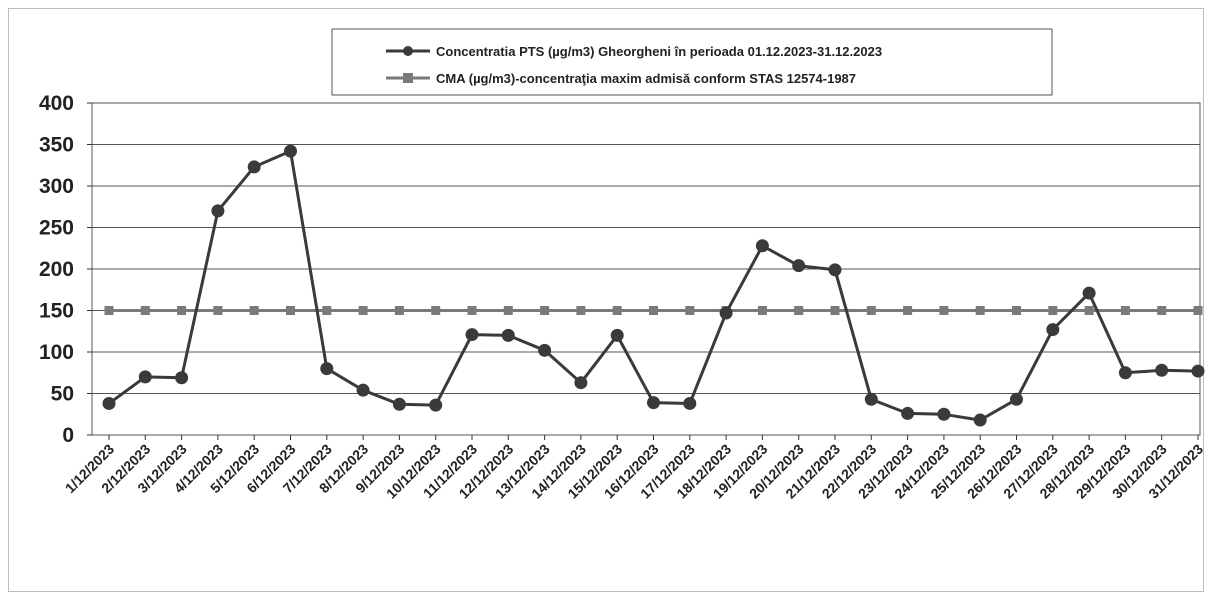 The width and height of the screenshot is (1214, 602). What do you see at coordinates (56, 311) in the screenshot?
I see `y-tick-label-3: 150` at bounding box center [56, 311].